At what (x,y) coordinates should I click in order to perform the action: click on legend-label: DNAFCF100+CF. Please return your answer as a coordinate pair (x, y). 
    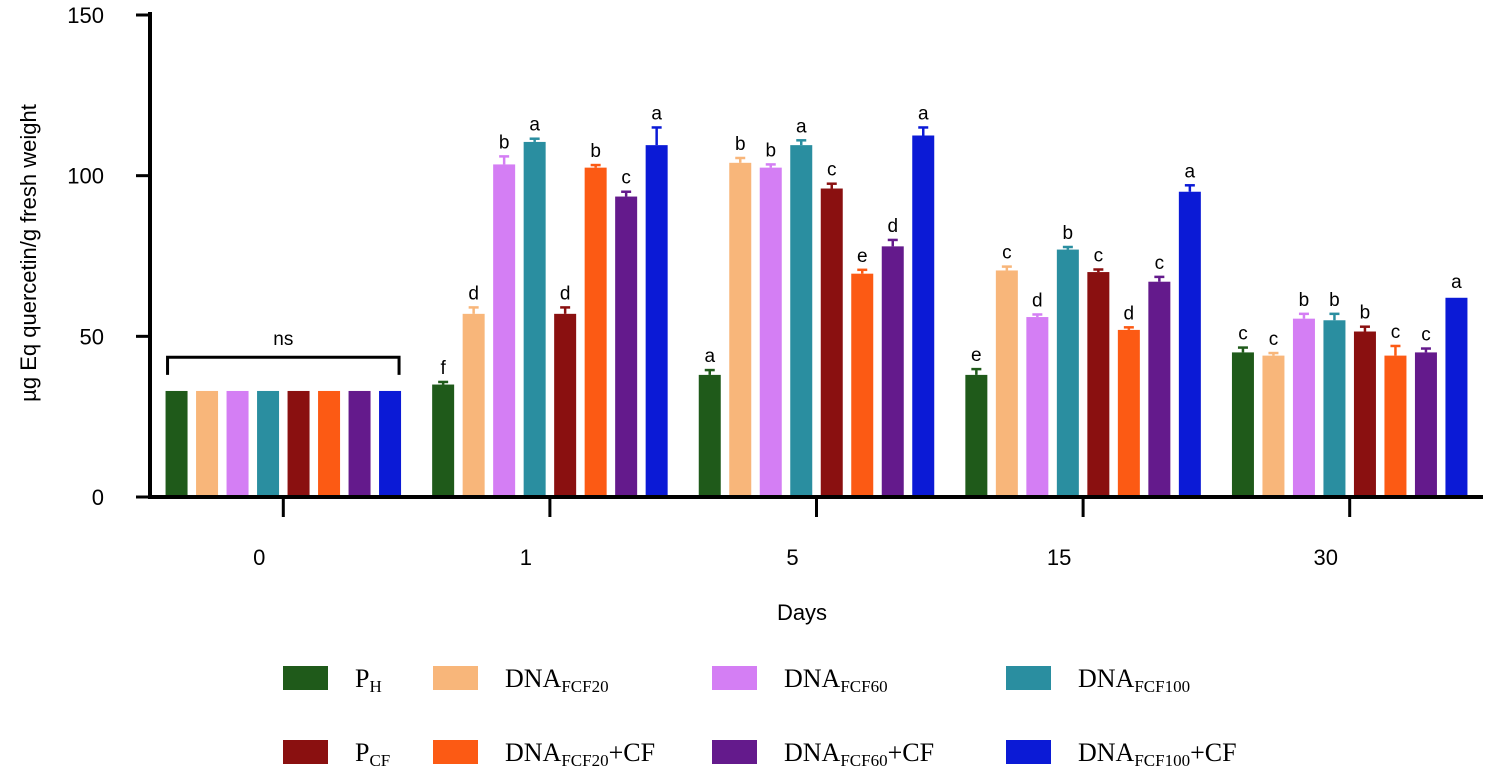
    Looking at the image, I should click on (1157, 754).